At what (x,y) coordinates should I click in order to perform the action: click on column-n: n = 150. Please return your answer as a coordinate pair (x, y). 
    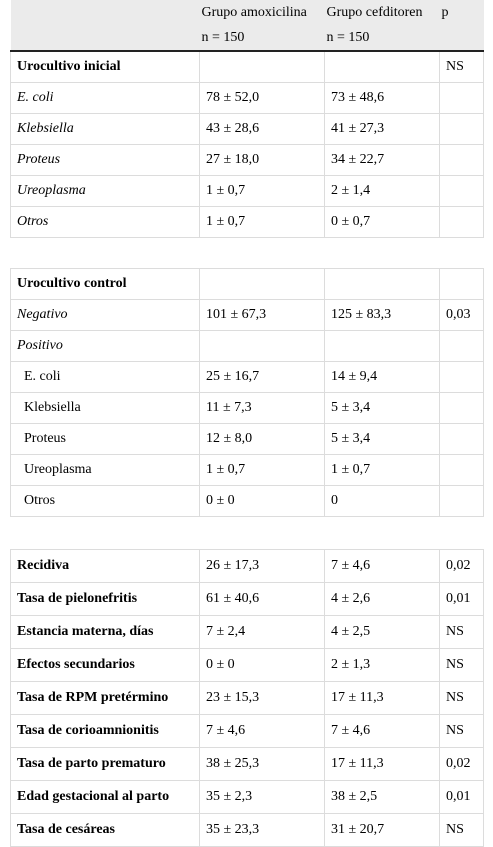
    Looking at the image, I should click on (382, 38).